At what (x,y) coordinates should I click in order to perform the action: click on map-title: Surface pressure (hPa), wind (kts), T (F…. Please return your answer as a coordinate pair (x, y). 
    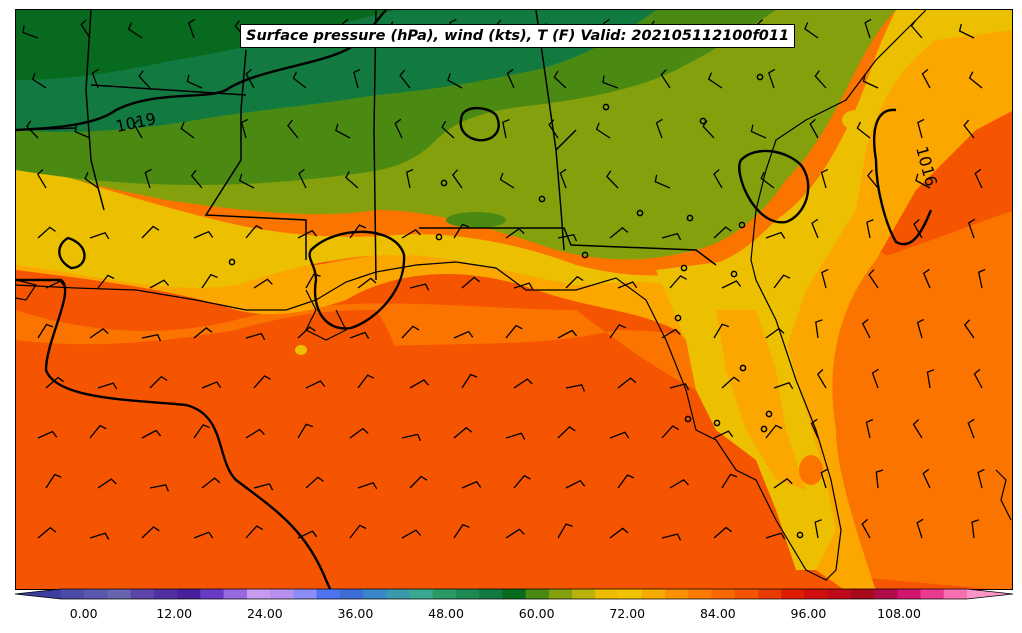
    Looking at the image, I should click on (518, 36).